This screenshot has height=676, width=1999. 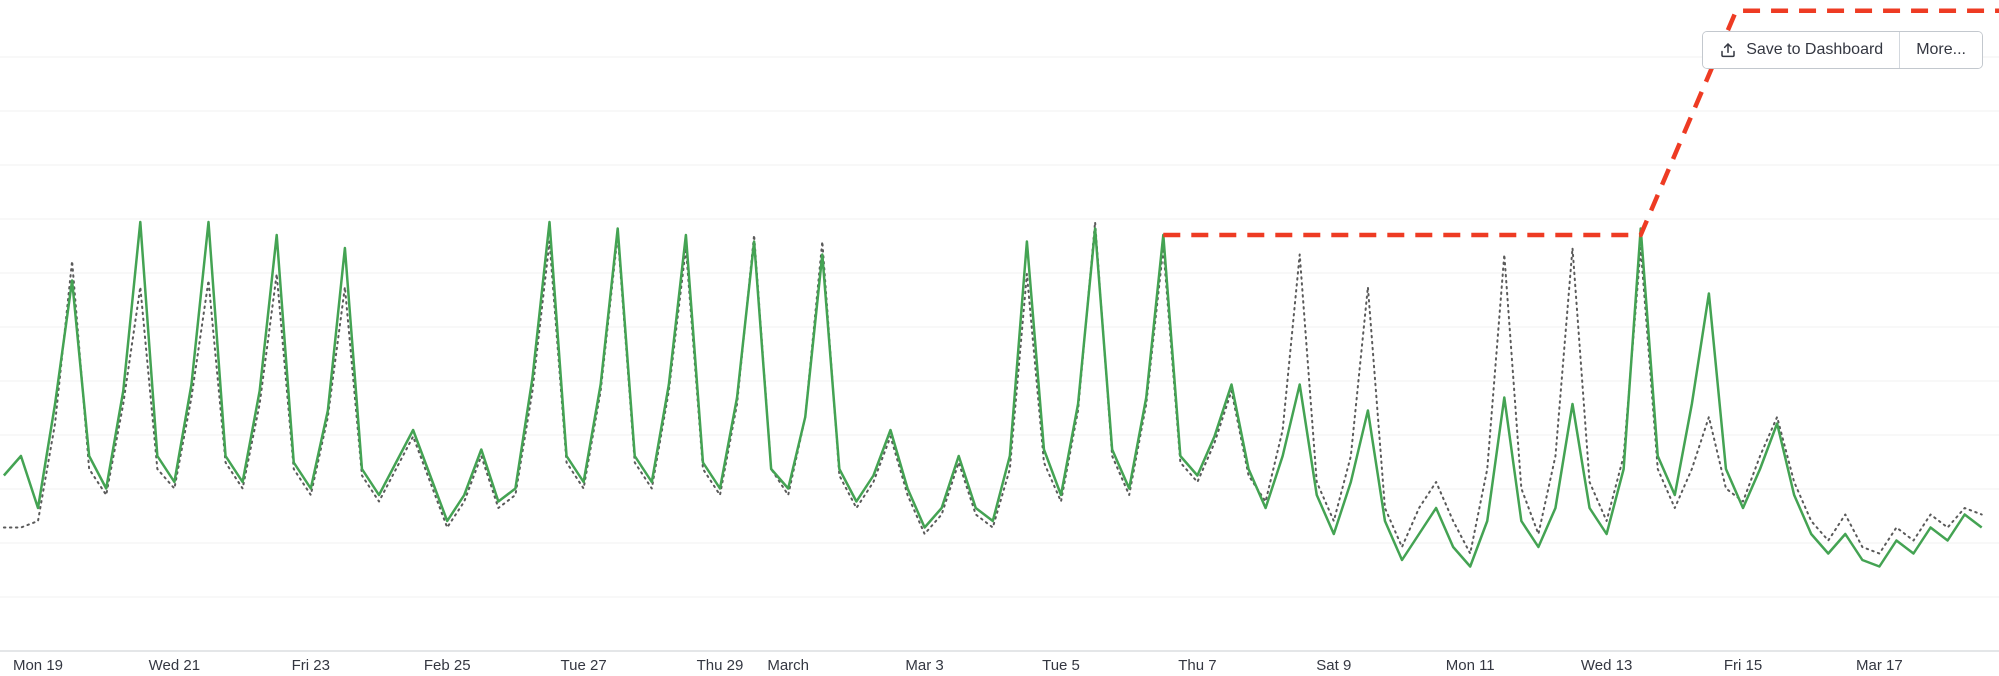 What do you see at coordinates (720, 665) in the screenshot?
I see `x-axis-label: Thu 29` at bounding box center [720, 665].